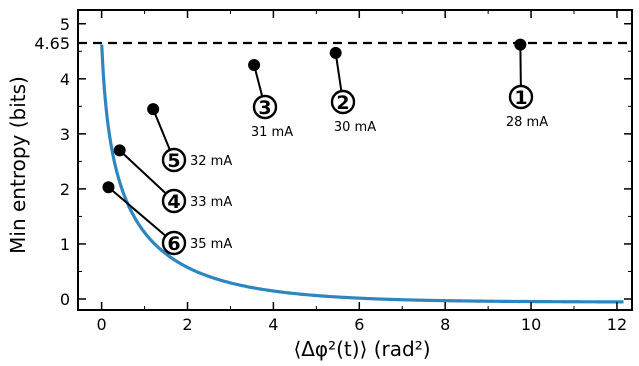 Image resolution: width=639 pixels, height=366 pixels. What do you see at coordinates (52, 43) in the screenshot?
I see `reference-line-label: 4.65` at bounding box center [52, 43].